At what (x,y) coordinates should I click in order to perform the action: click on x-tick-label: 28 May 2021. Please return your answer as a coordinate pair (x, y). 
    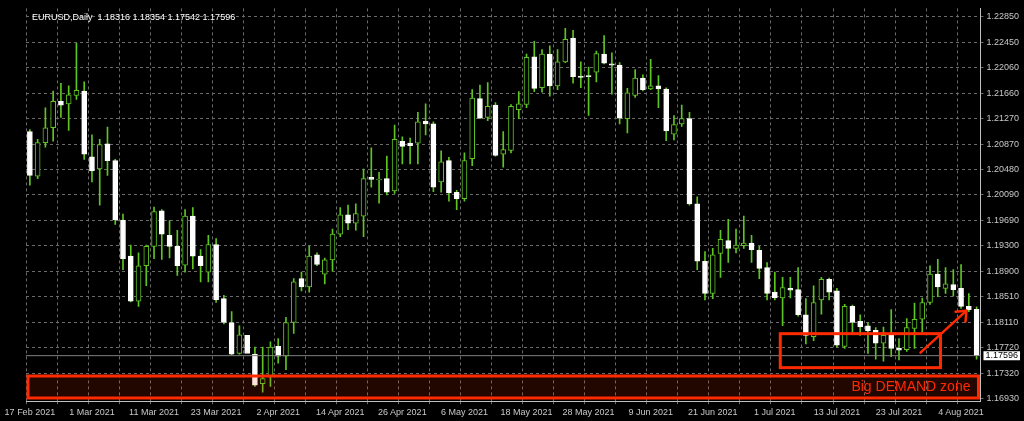
    Looking at the image, I should click on (588, 412).